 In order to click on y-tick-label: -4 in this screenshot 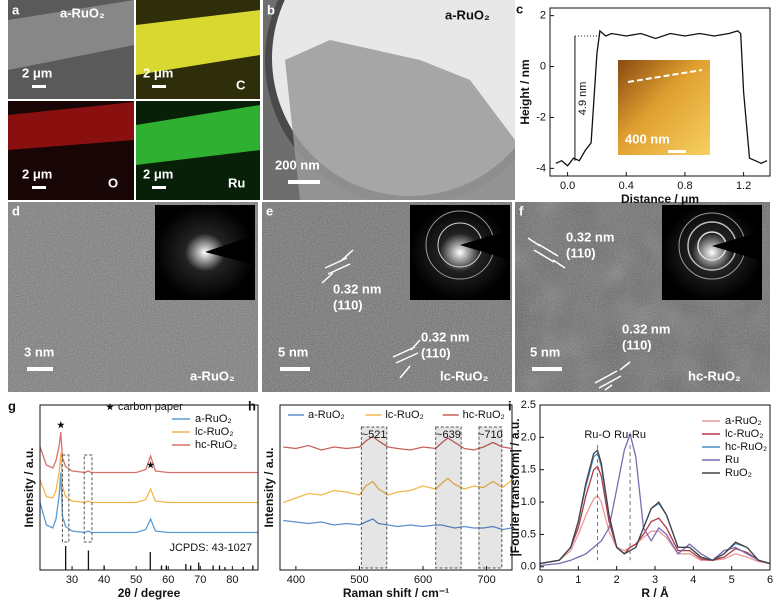, I will do `click(541, 168)`.